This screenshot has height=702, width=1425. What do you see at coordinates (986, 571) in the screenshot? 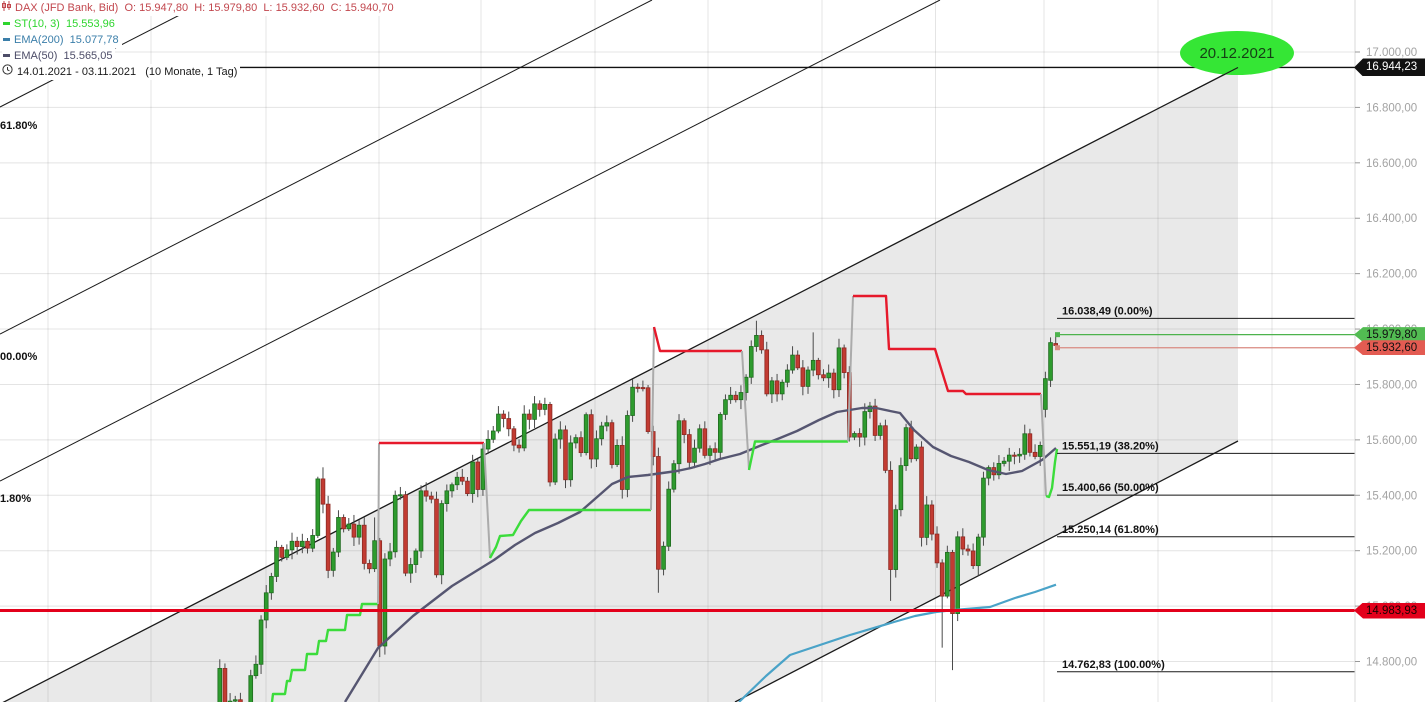
I see `trend-channel-bottom-line` at bounding box center [986, 571].